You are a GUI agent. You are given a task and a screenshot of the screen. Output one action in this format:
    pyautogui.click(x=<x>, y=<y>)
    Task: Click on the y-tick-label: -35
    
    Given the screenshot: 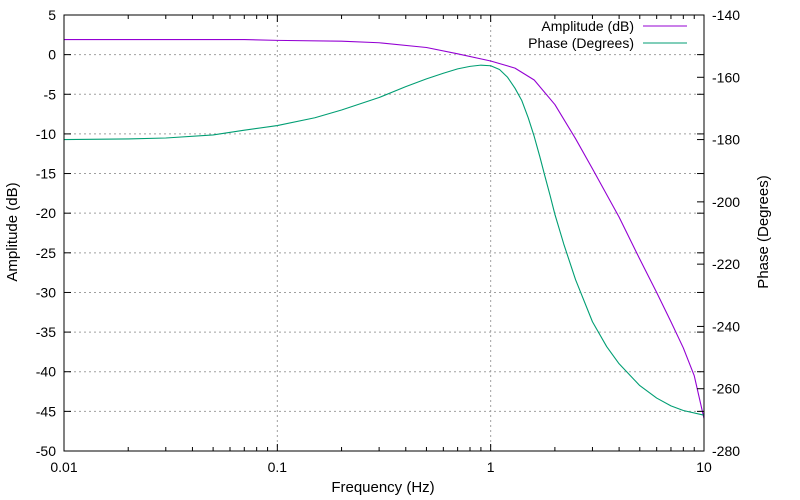 What is the action you would take?
    pyautogui.click(x=46, y=332)
    